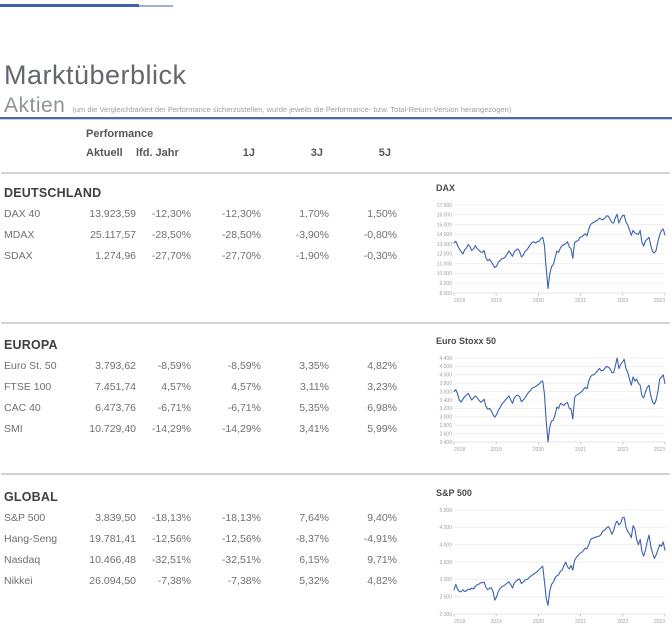 The image size is (672, 640). Describe the element at coordinates (445, 294) in the screenshot. I see `svg-text: 8.000` at that location.